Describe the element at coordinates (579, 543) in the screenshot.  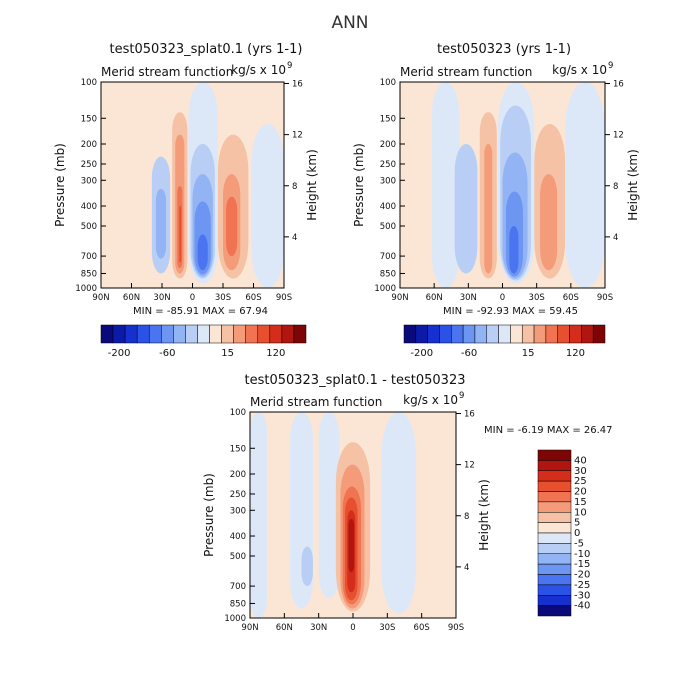
I see `colorbar-label: -5` at that location.